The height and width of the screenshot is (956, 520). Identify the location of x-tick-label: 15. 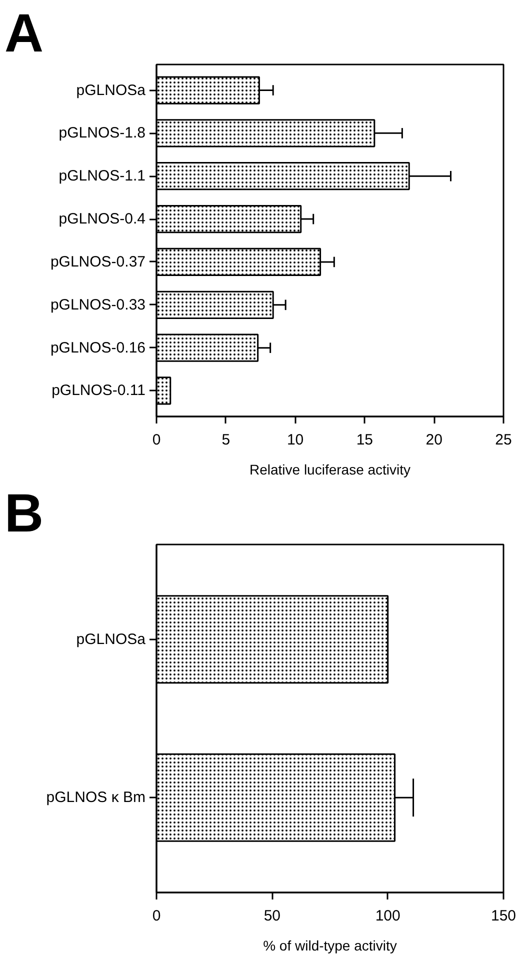
(365, 440).